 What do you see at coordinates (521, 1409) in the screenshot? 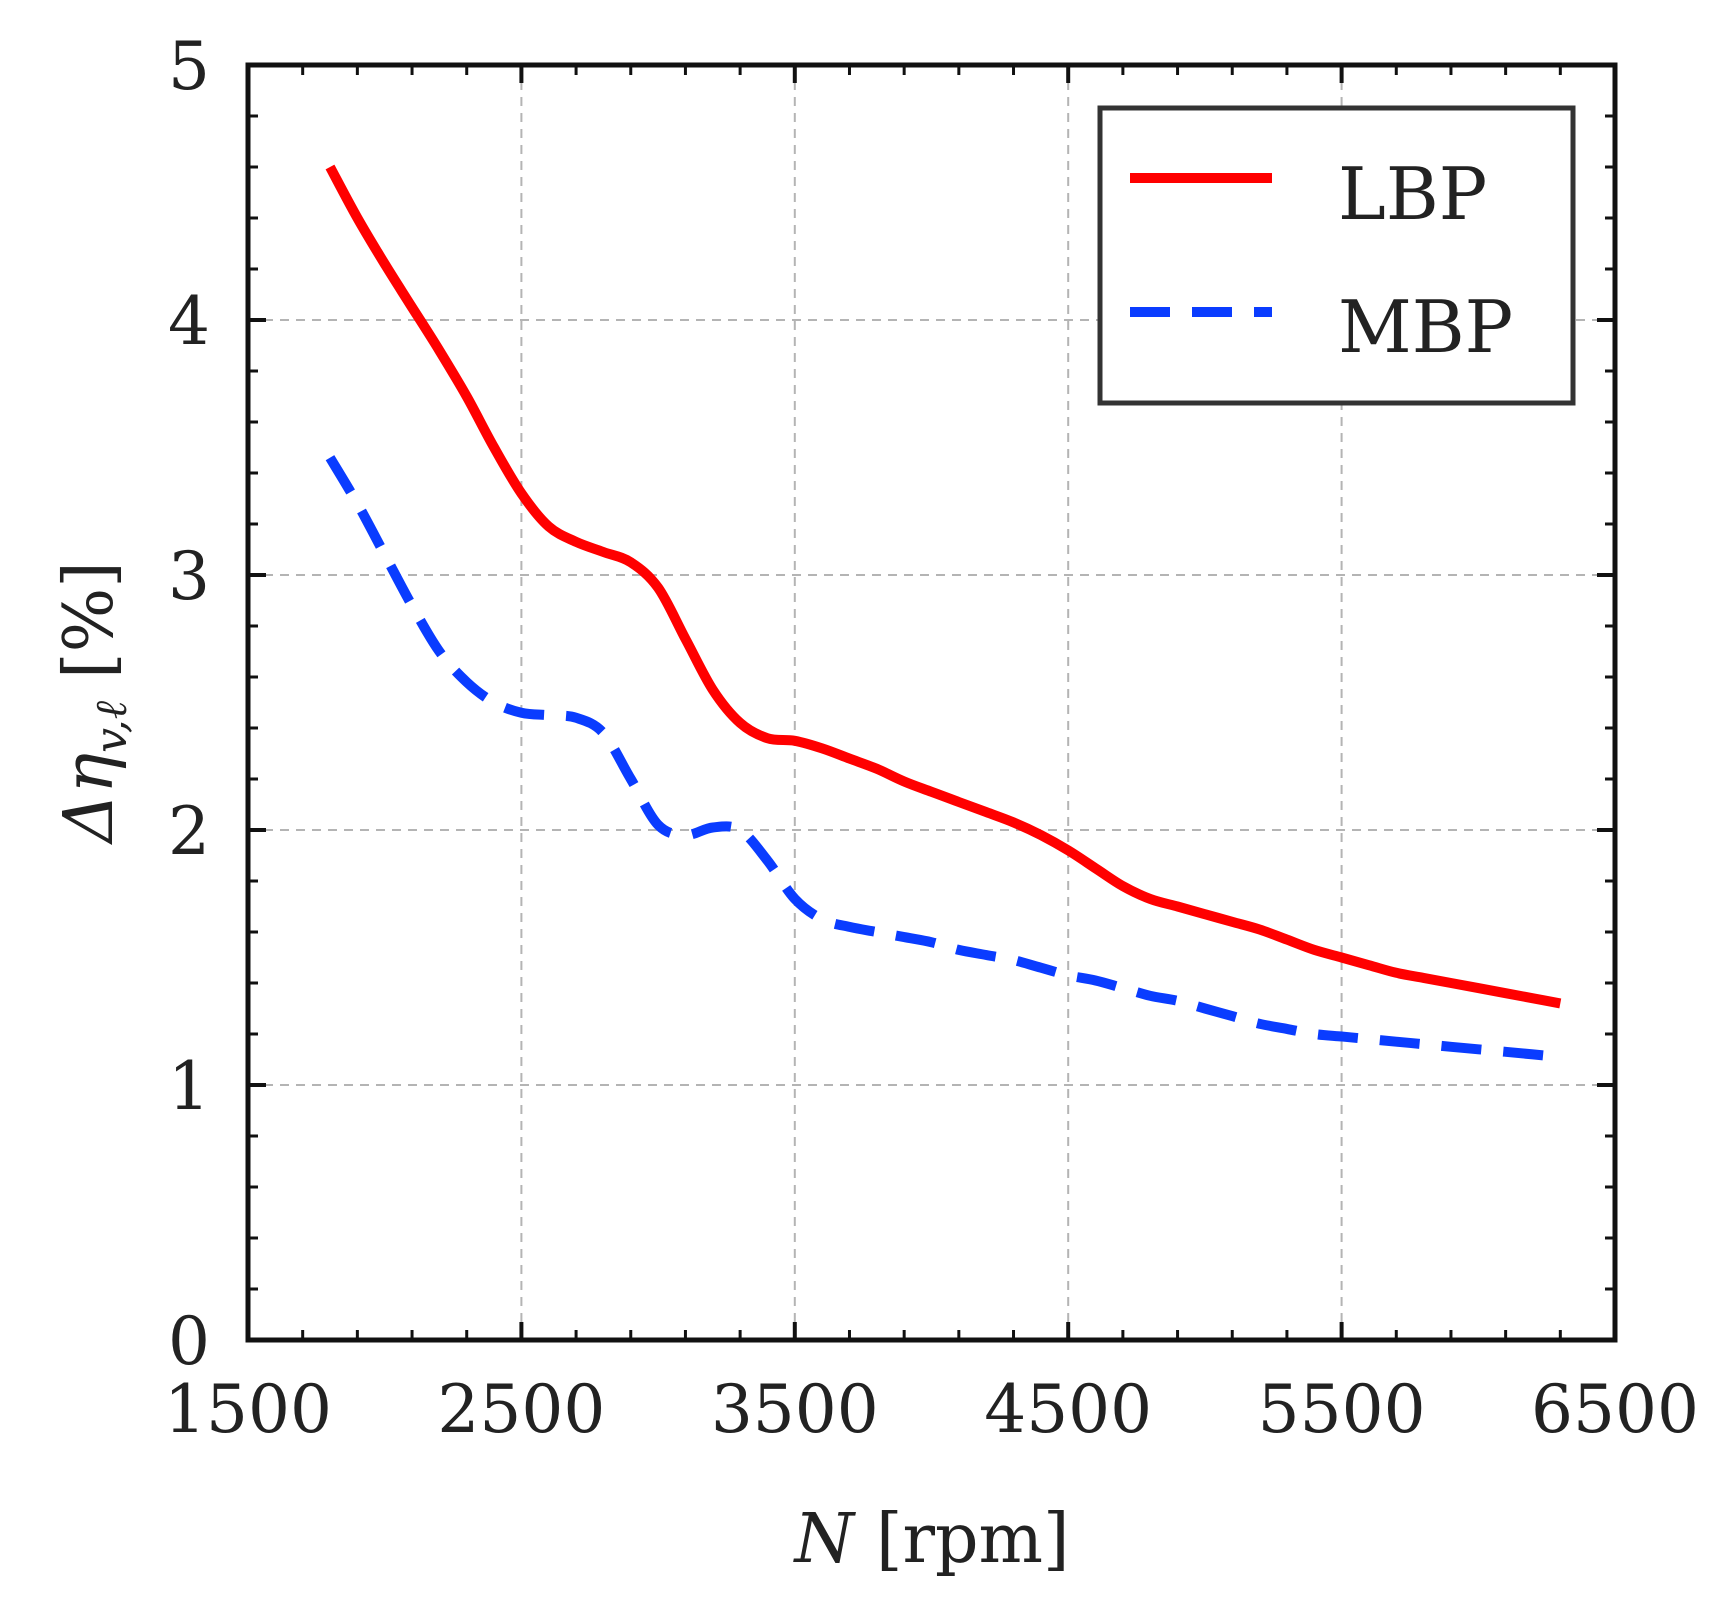
I see `x-tick-label: 2500` at bounding box center [521, 1409].